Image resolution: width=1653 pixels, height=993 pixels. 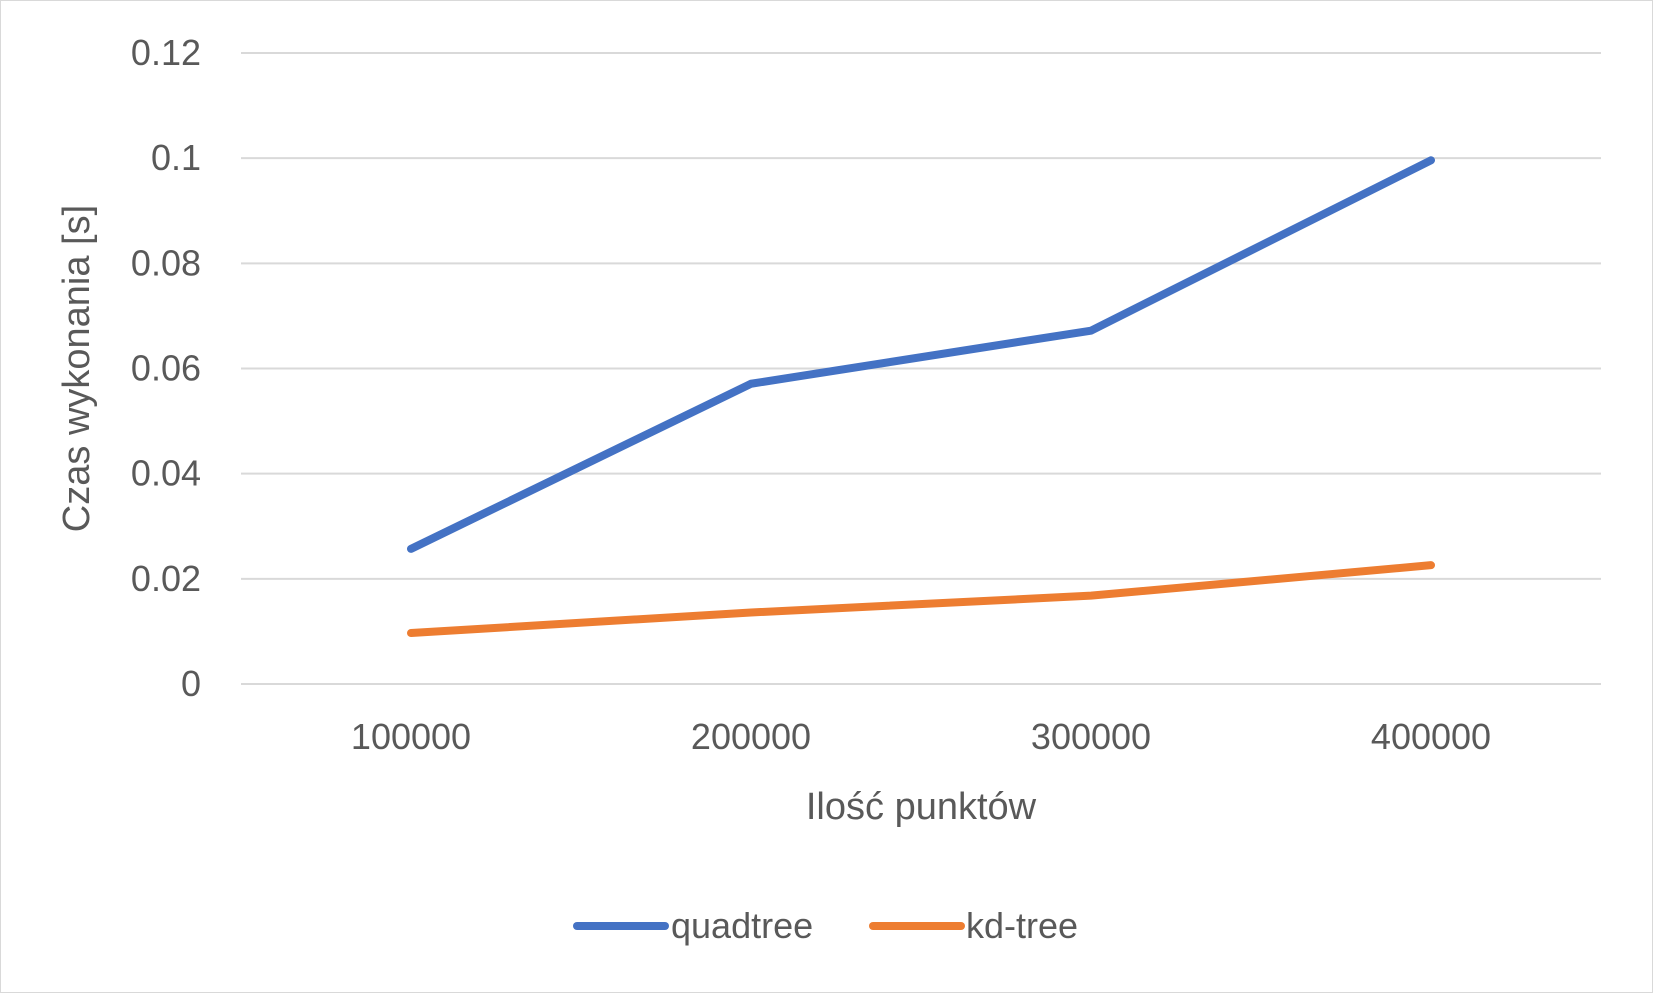 What do you see at coordinates (1022, 925) in the screenshot?
I see `legend-label-kd-tree: kd-tree` at bounding box center [1022, 925].